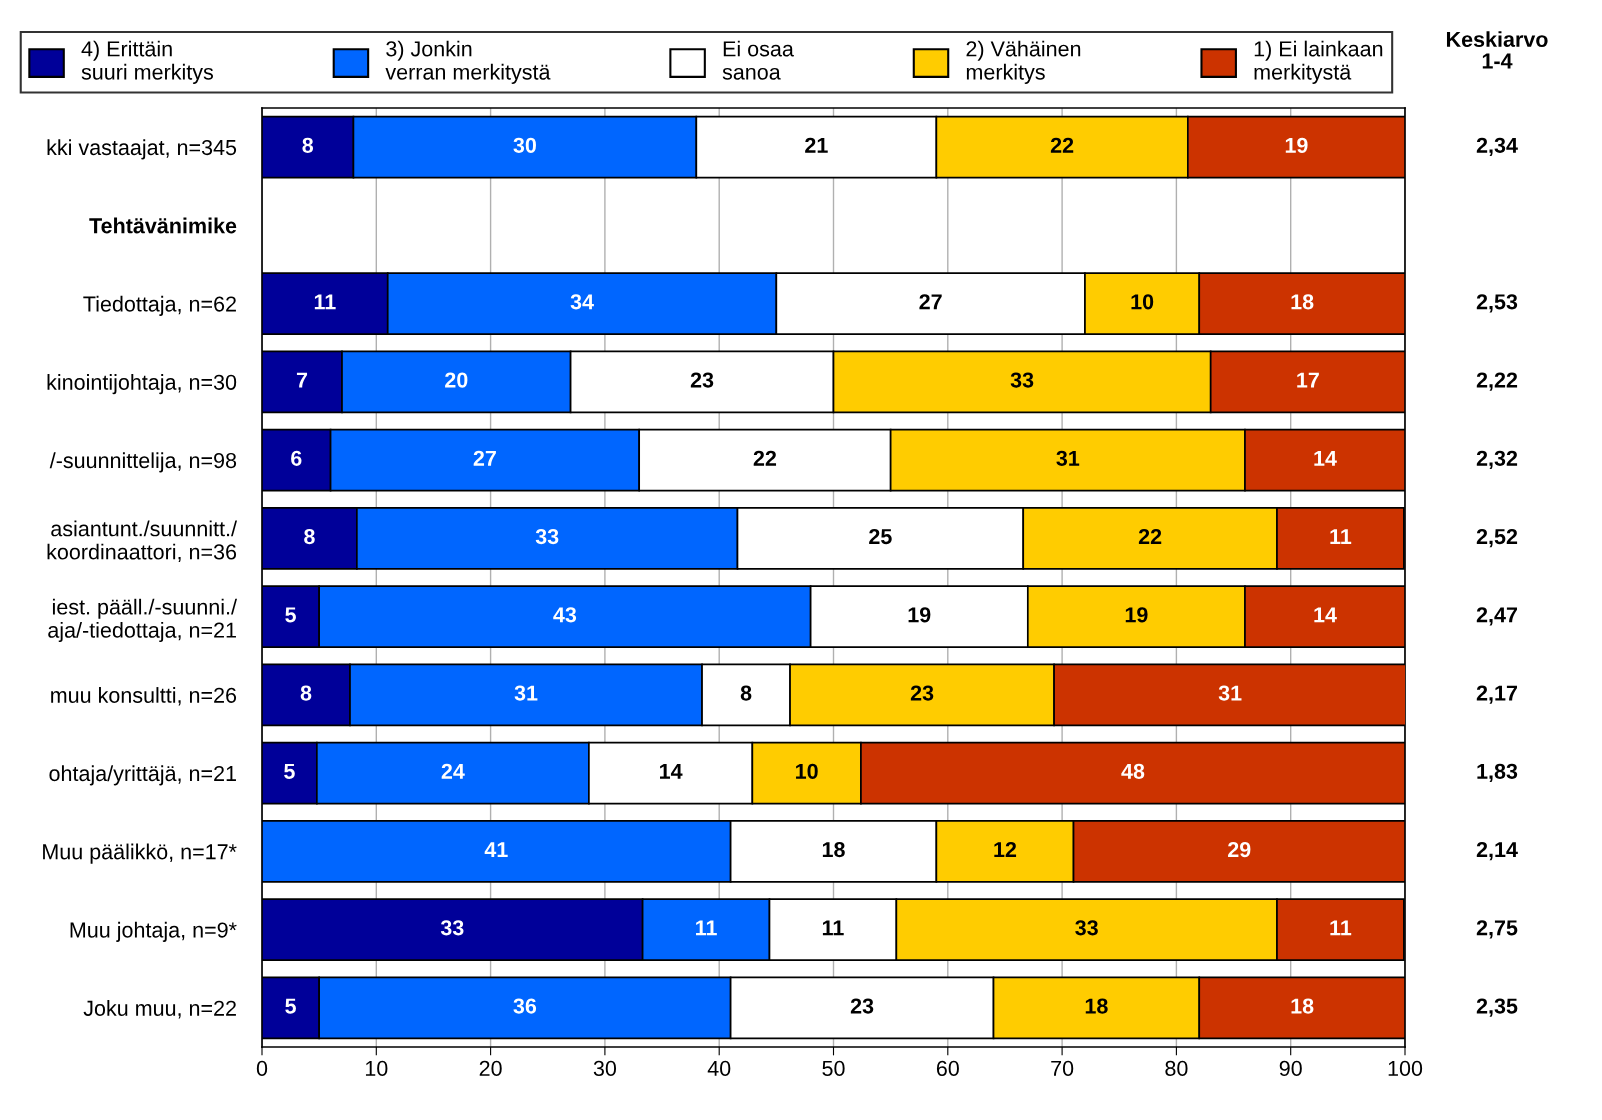 This screenshot has width=1602, height=1120. Describe the element at coordinates (453, 771) in the screenshot. I see `data-label: 24` at that location.